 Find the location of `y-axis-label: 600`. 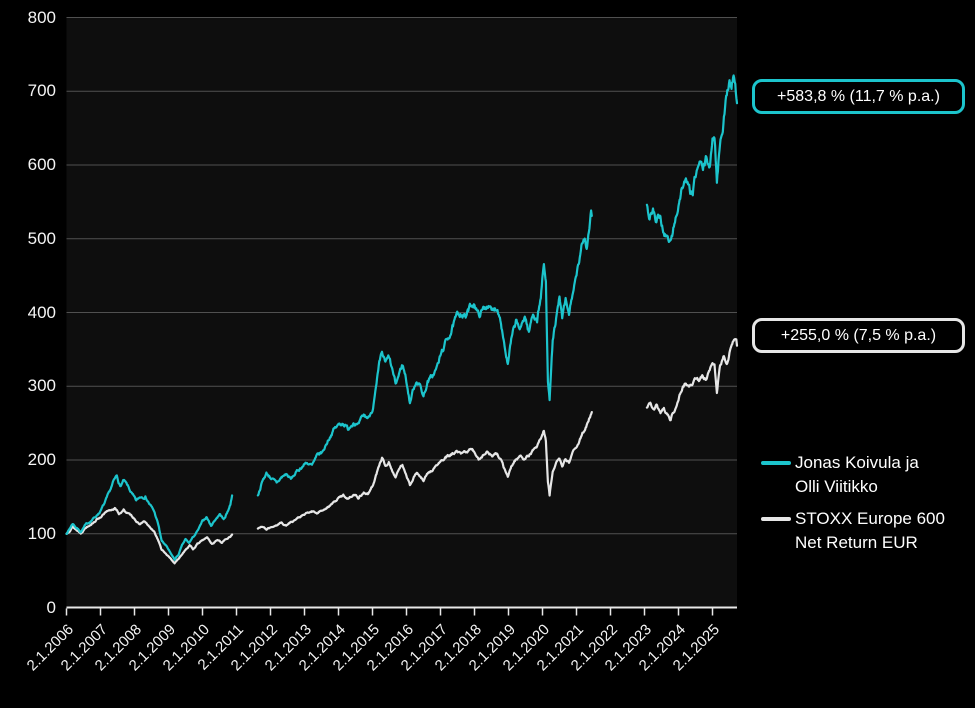

y-axis-label: 600 is located at coordinates (41, 164).